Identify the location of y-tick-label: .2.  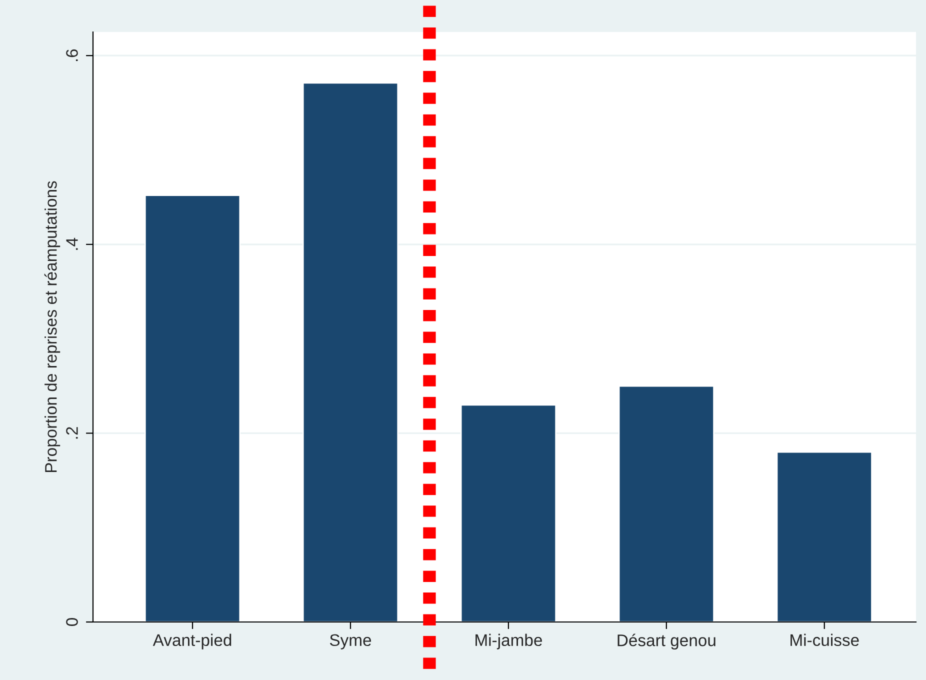
(72, 433).